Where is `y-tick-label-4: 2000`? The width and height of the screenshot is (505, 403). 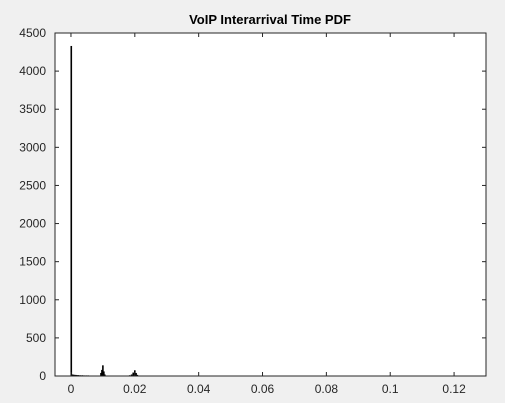
y-tick-label-4: 2000 is located at coordinates (32, 224).